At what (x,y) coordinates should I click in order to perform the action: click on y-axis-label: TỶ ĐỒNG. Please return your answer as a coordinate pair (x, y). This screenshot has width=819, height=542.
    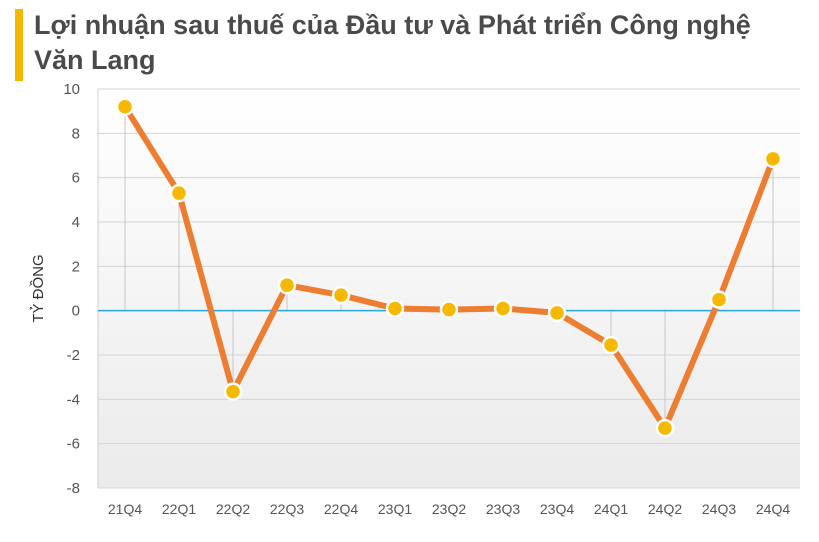
    Looking at the image, I should click on (38, 288).